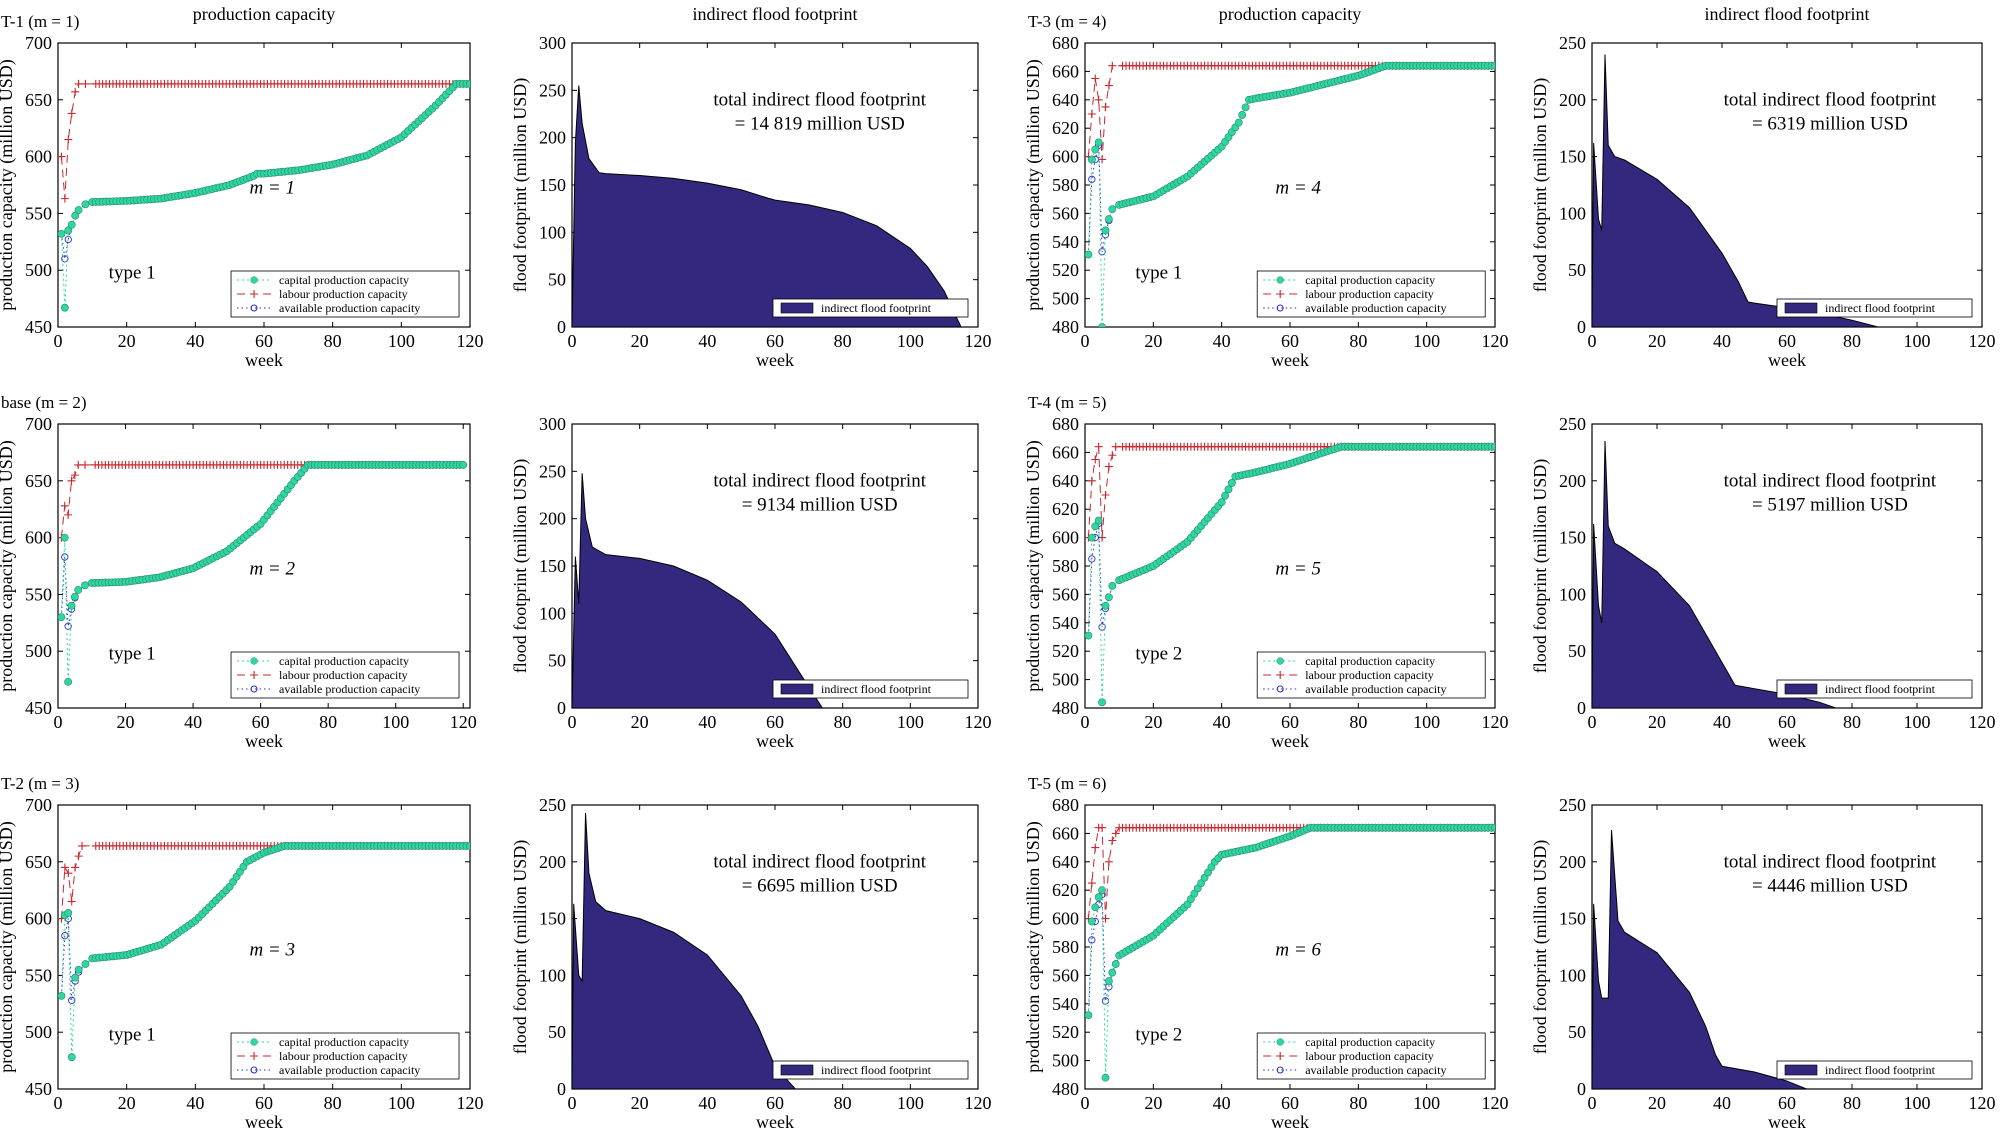  What do you see at coordinates (697, 590) in the screenshot?
I see `series-area` at bounding box center [697, 590].